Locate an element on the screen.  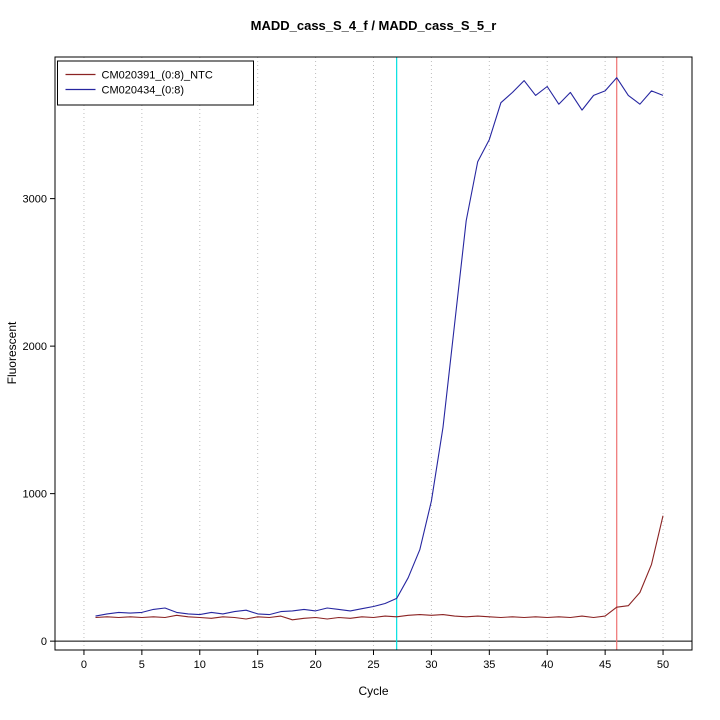
x-tick-label-15: 15 is located at coordinates (258, 665).